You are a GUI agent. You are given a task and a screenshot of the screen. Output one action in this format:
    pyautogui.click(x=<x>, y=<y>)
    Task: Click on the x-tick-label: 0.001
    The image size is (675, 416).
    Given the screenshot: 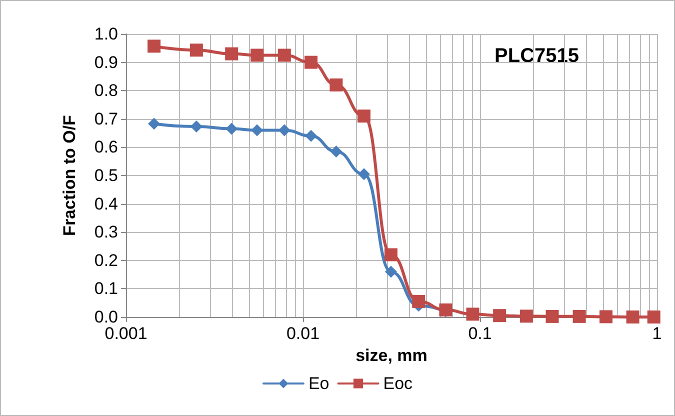 What is the action you would take?
    pyautogui.click(x=126, y=333)
    